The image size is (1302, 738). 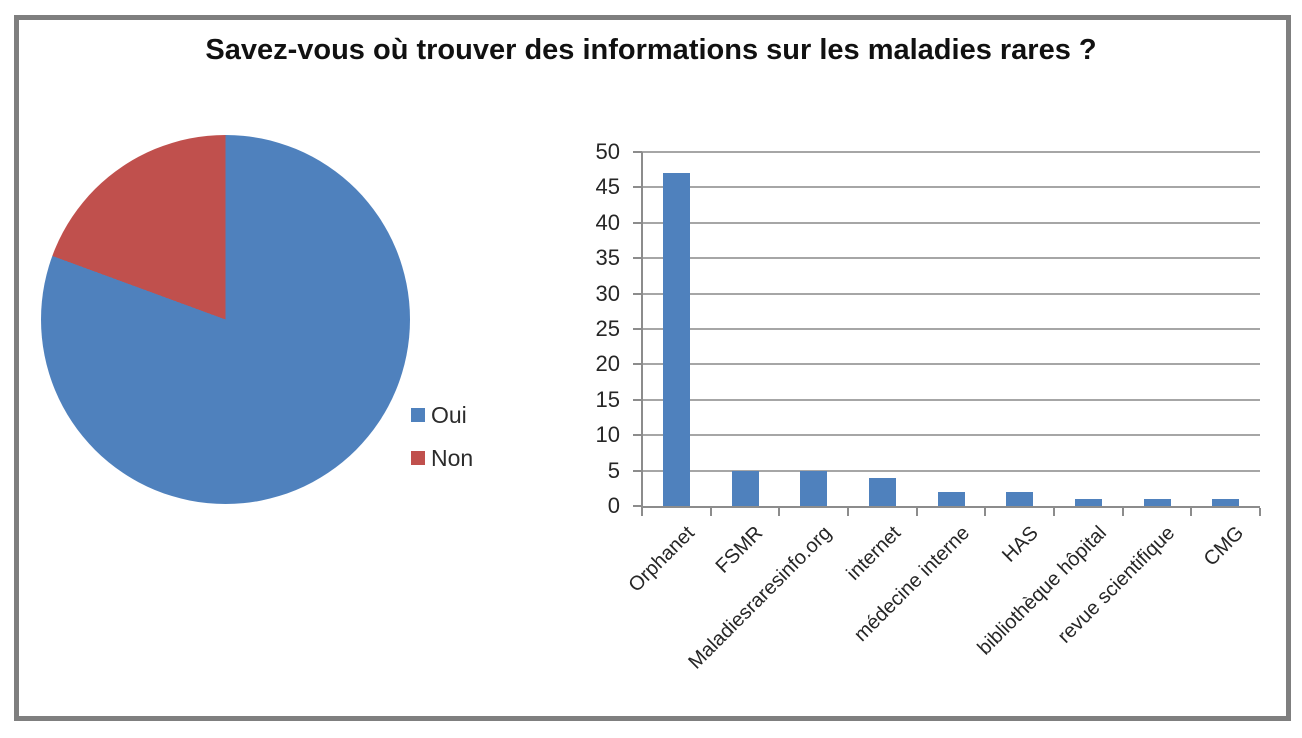 What do you see at coordinates (1088, 502) in the screenshot?
I see `bar-bibliothèque hôpital` at bounding box center [1088, 502].